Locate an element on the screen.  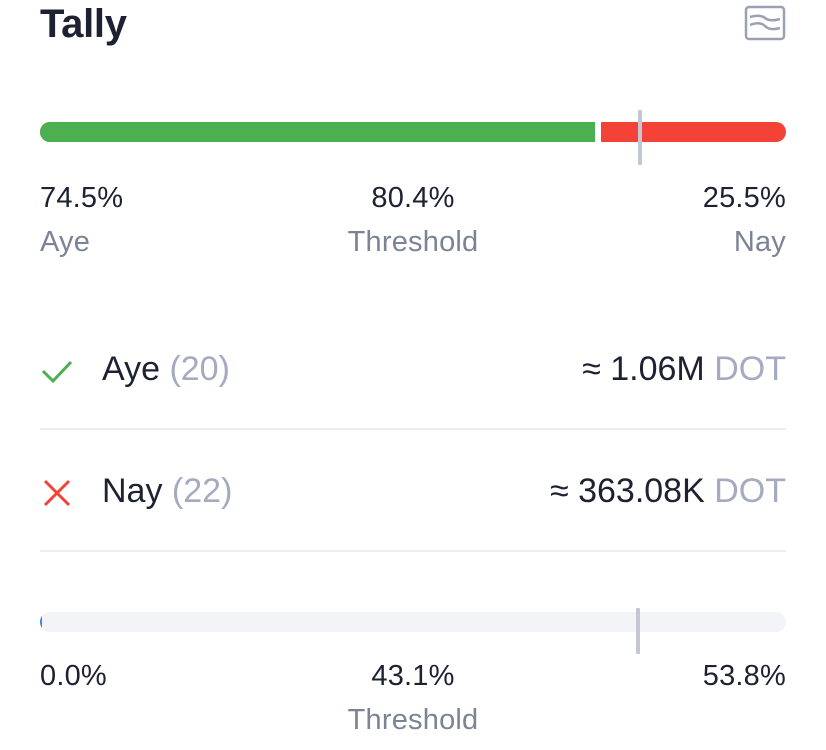
support-fill is located at coordinates (41, 622).